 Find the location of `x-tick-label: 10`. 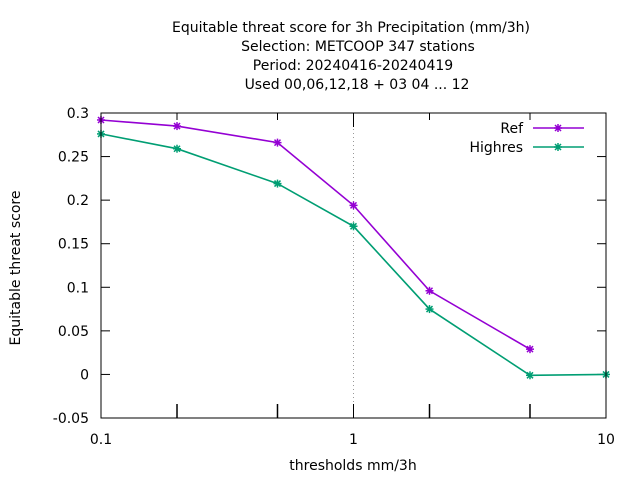

x-tick-label: 10 is located at coordinates (606, 440).